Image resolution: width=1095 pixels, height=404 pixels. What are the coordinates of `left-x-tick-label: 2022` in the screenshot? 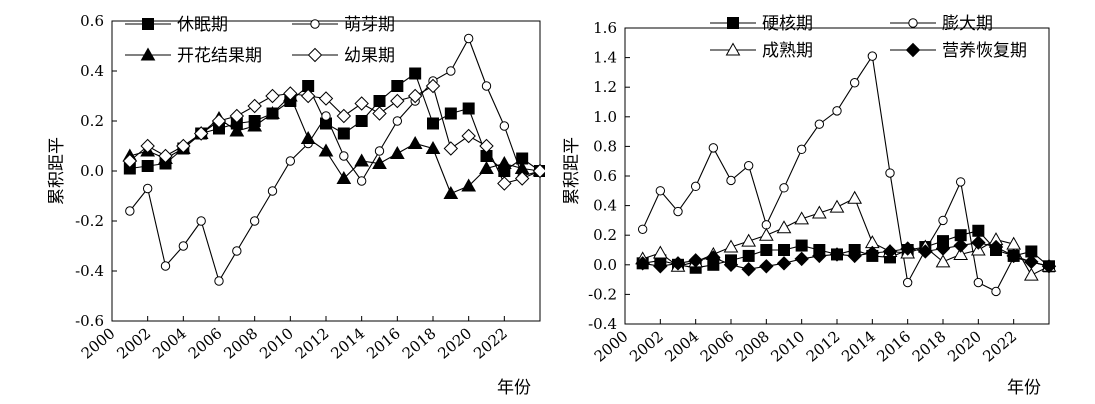 It's located at (490, 343).